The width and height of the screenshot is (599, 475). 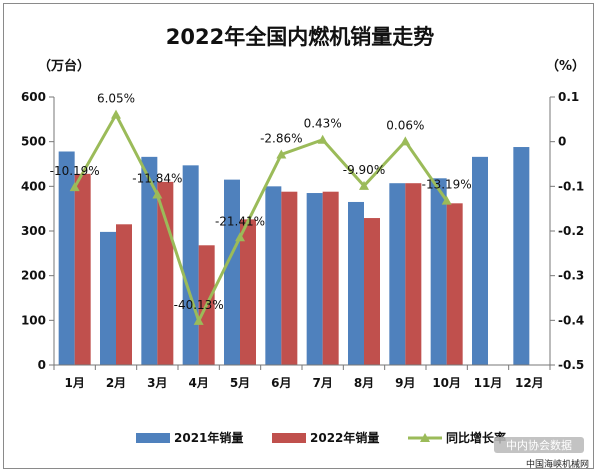 I want to click on growth-label-2: 6.05%, so click(x=116, y=99).